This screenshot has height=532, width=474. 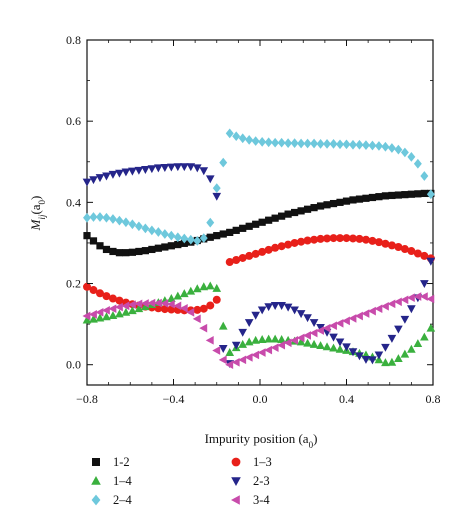 What do you see at coordinates (37, 214) in the screenshot?
I see `y-axis-label: Mij(a0)` at bounding box center [37, 214].